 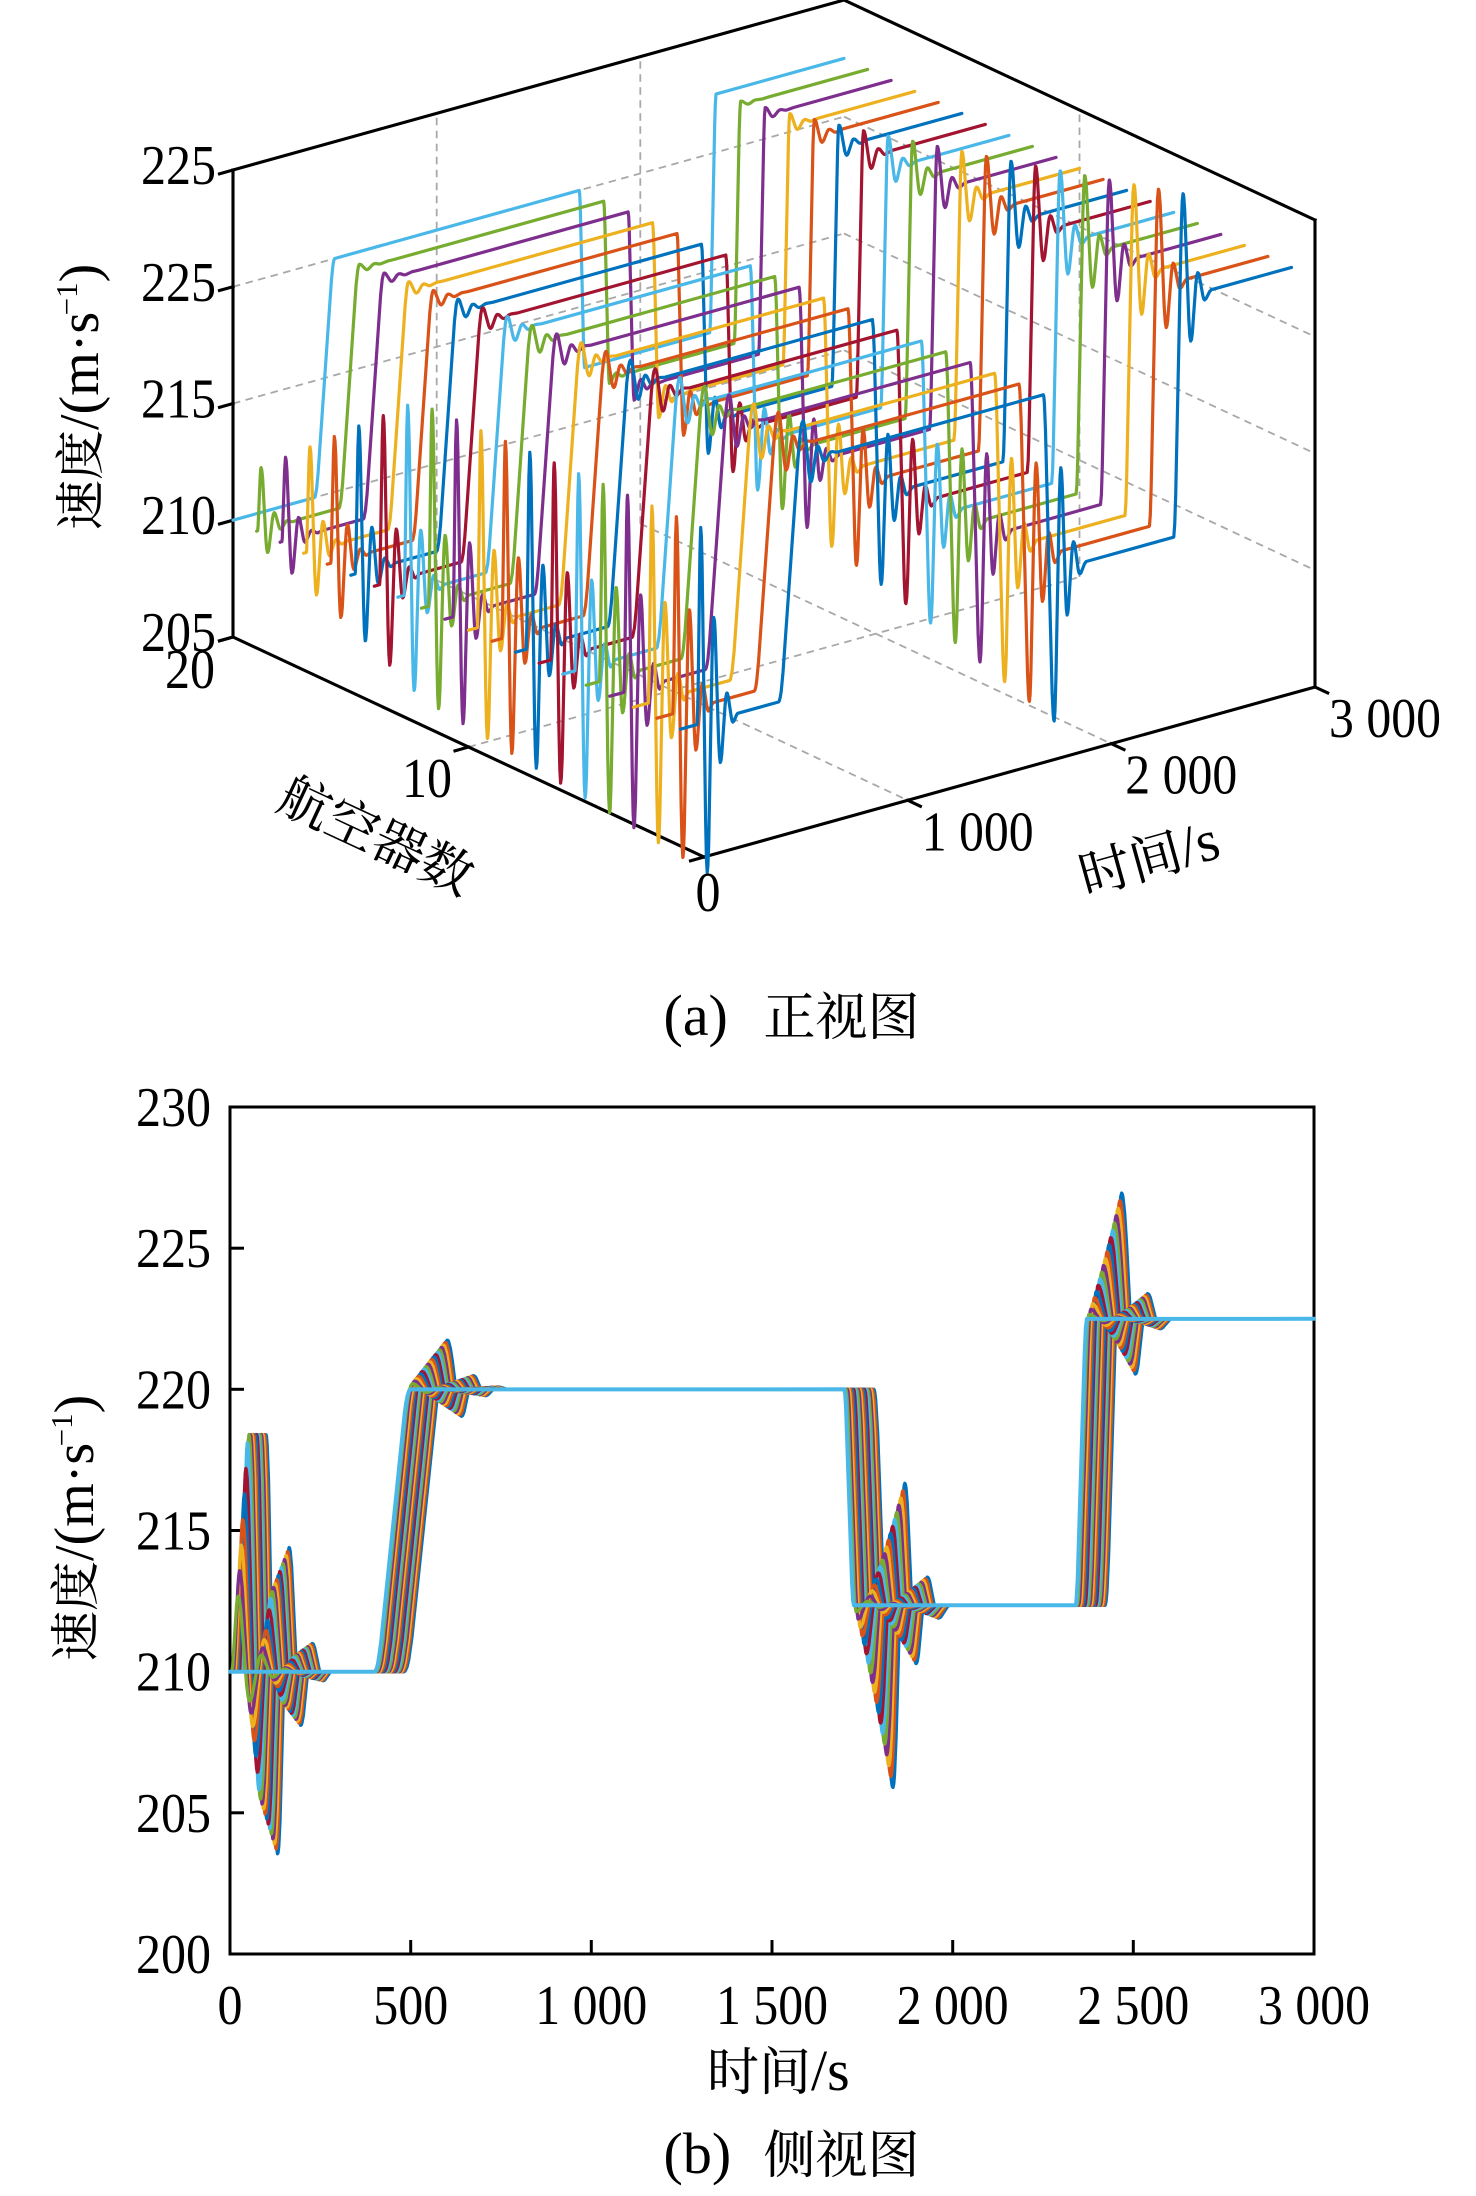 I want to click on svg-text: (b), so click(x=698, y=2153).